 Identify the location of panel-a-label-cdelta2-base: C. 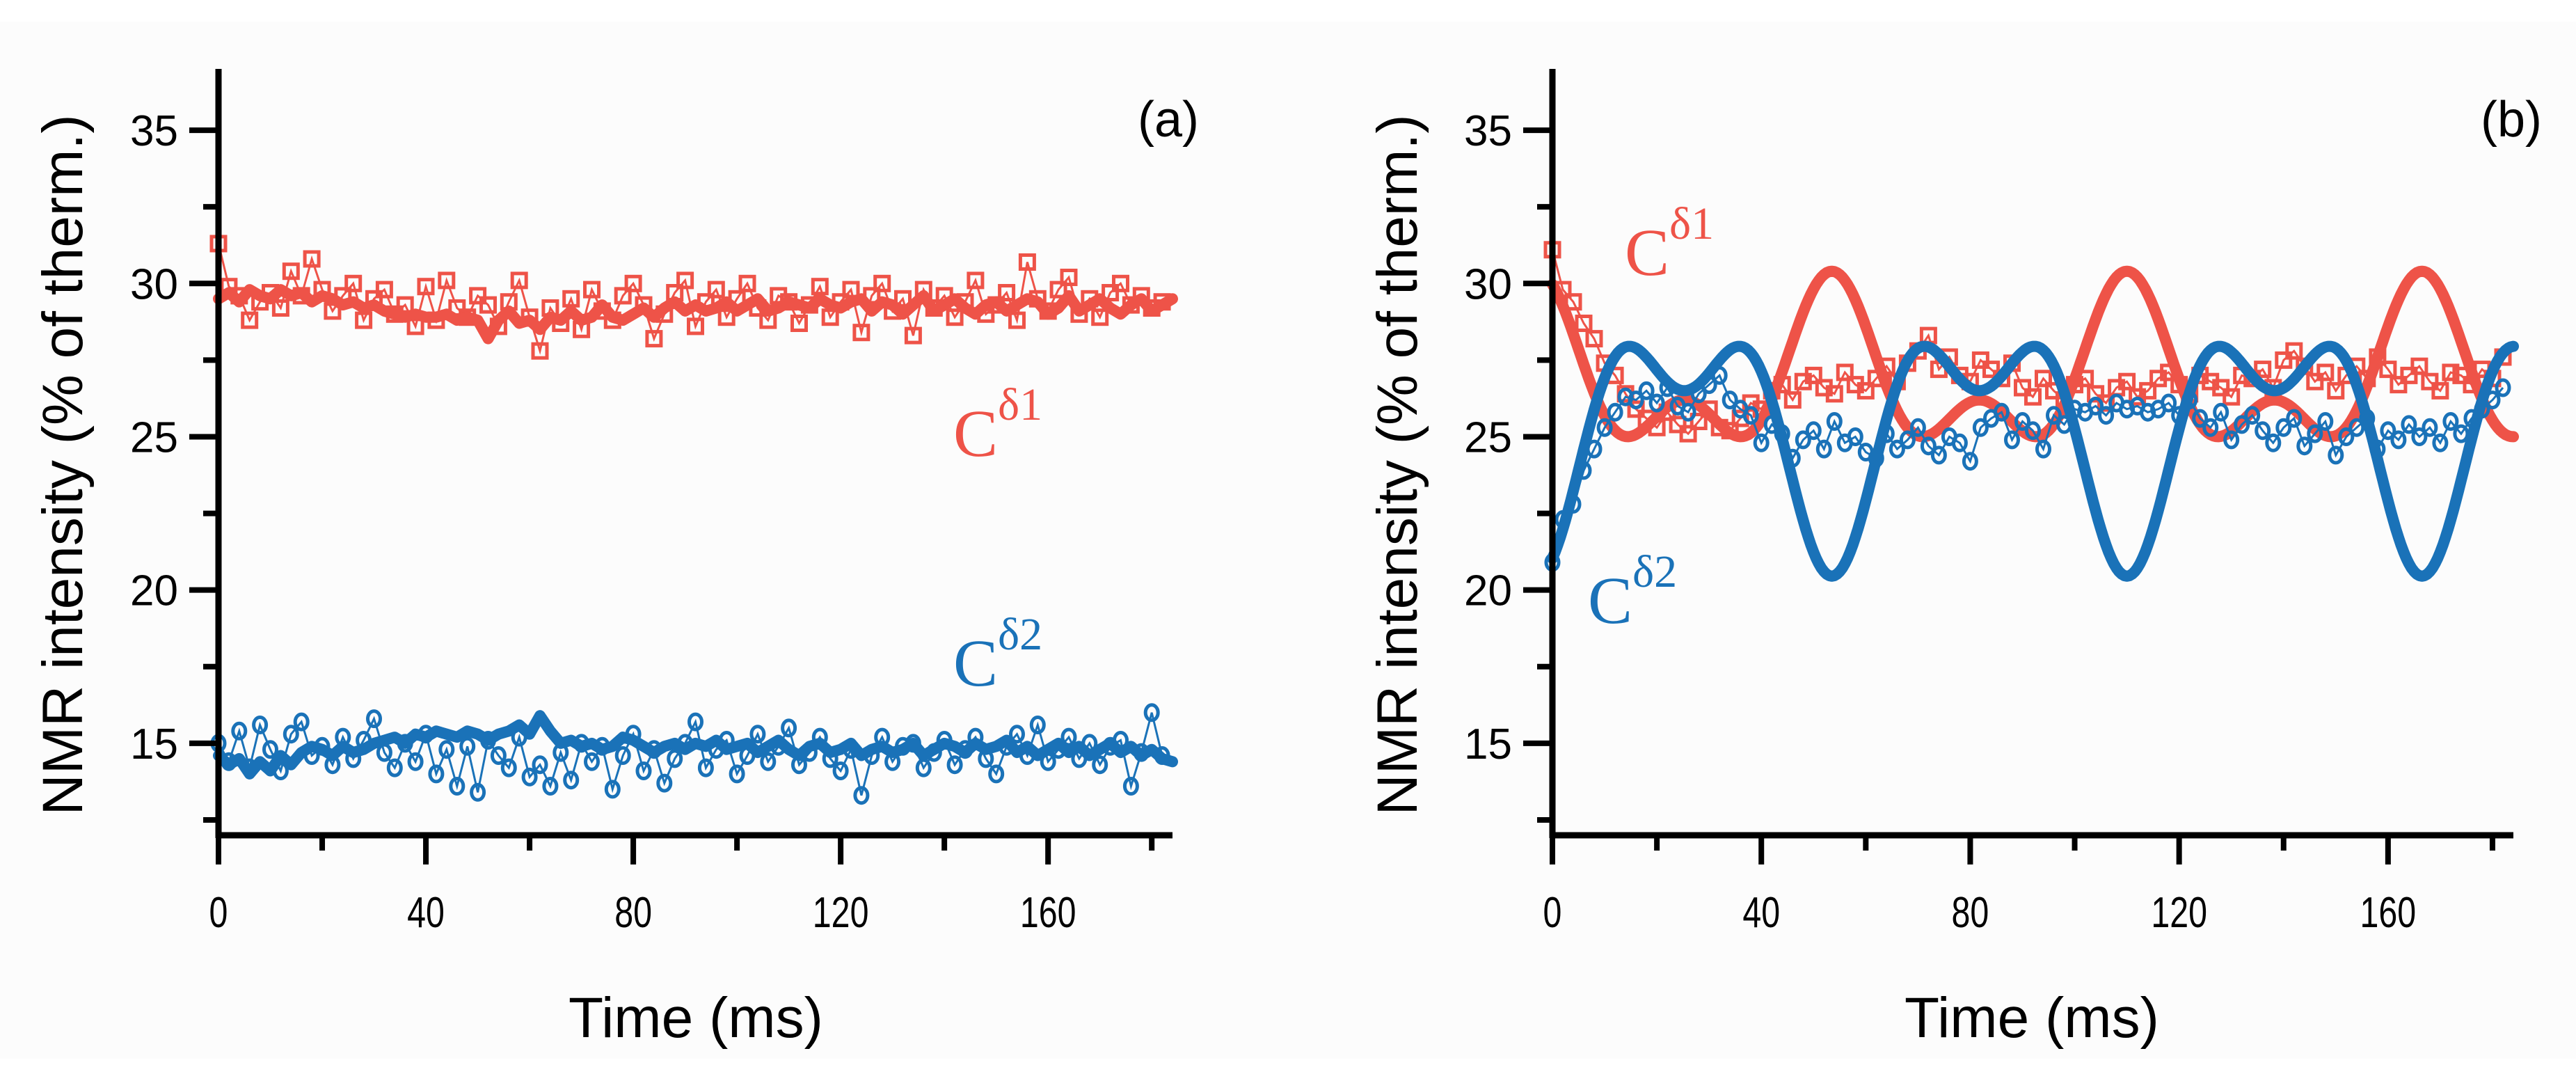
(975, 663).